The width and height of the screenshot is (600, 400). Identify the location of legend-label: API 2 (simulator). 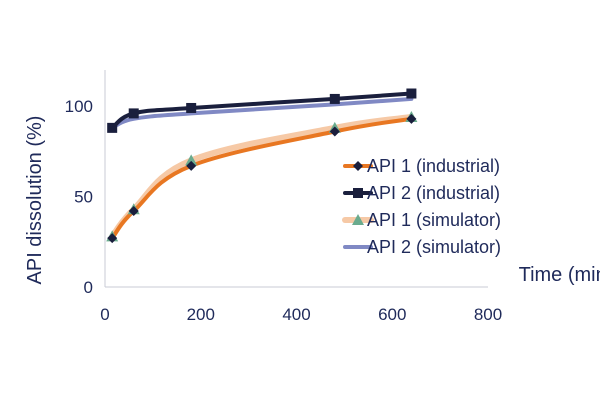
(434, 247).